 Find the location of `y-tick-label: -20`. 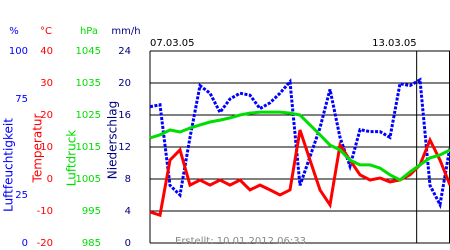

y-tick-label: -20 is located at coordinates (45, 243).